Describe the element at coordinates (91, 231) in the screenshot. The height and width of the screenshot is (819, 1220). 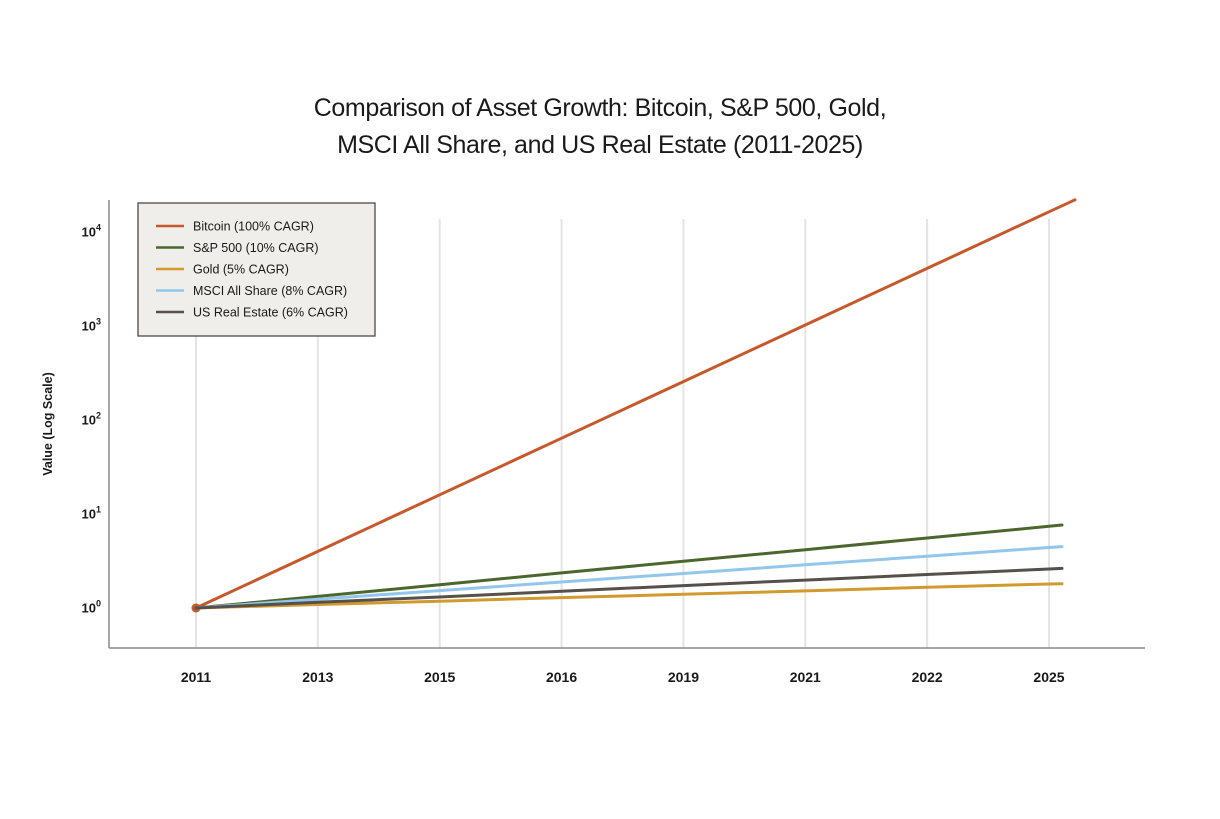
I see `y-tick-10e4: 10⁴` at that location.